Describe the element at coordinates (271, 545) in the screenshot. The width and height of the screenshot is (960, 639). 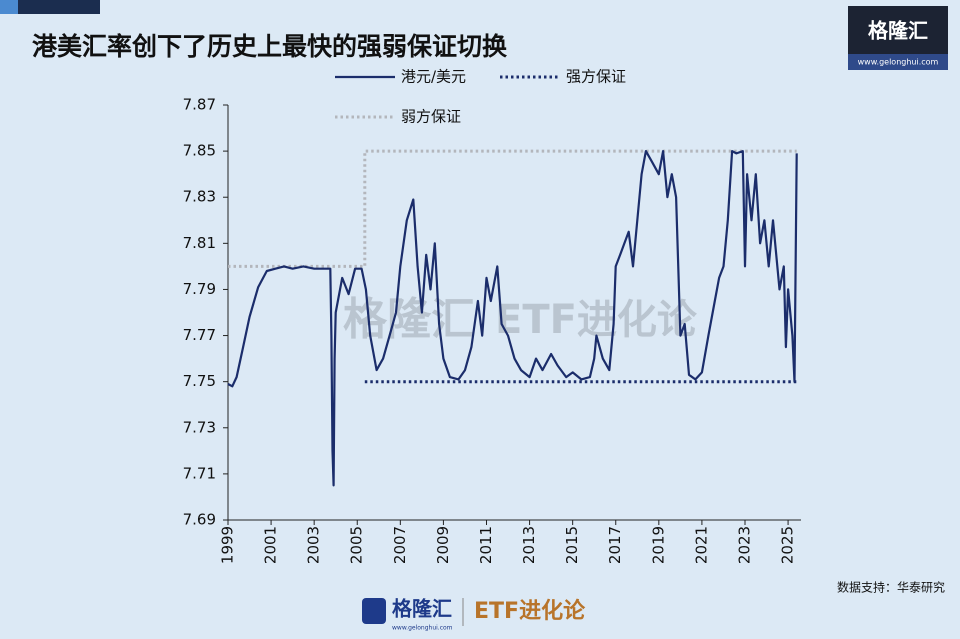
I see `x-tick-label: 2001` at that location.